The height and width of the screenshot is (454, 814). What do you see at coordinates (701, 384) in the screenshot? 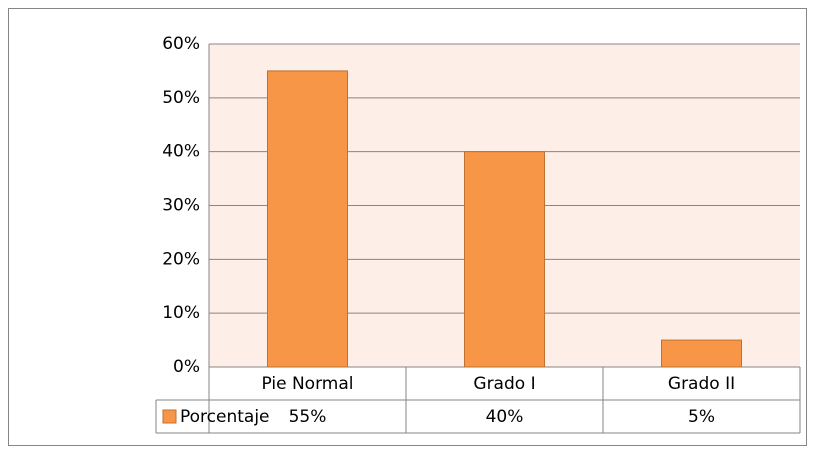
I see `x-tick-label: Grado II` at bounding box center [701, 384].